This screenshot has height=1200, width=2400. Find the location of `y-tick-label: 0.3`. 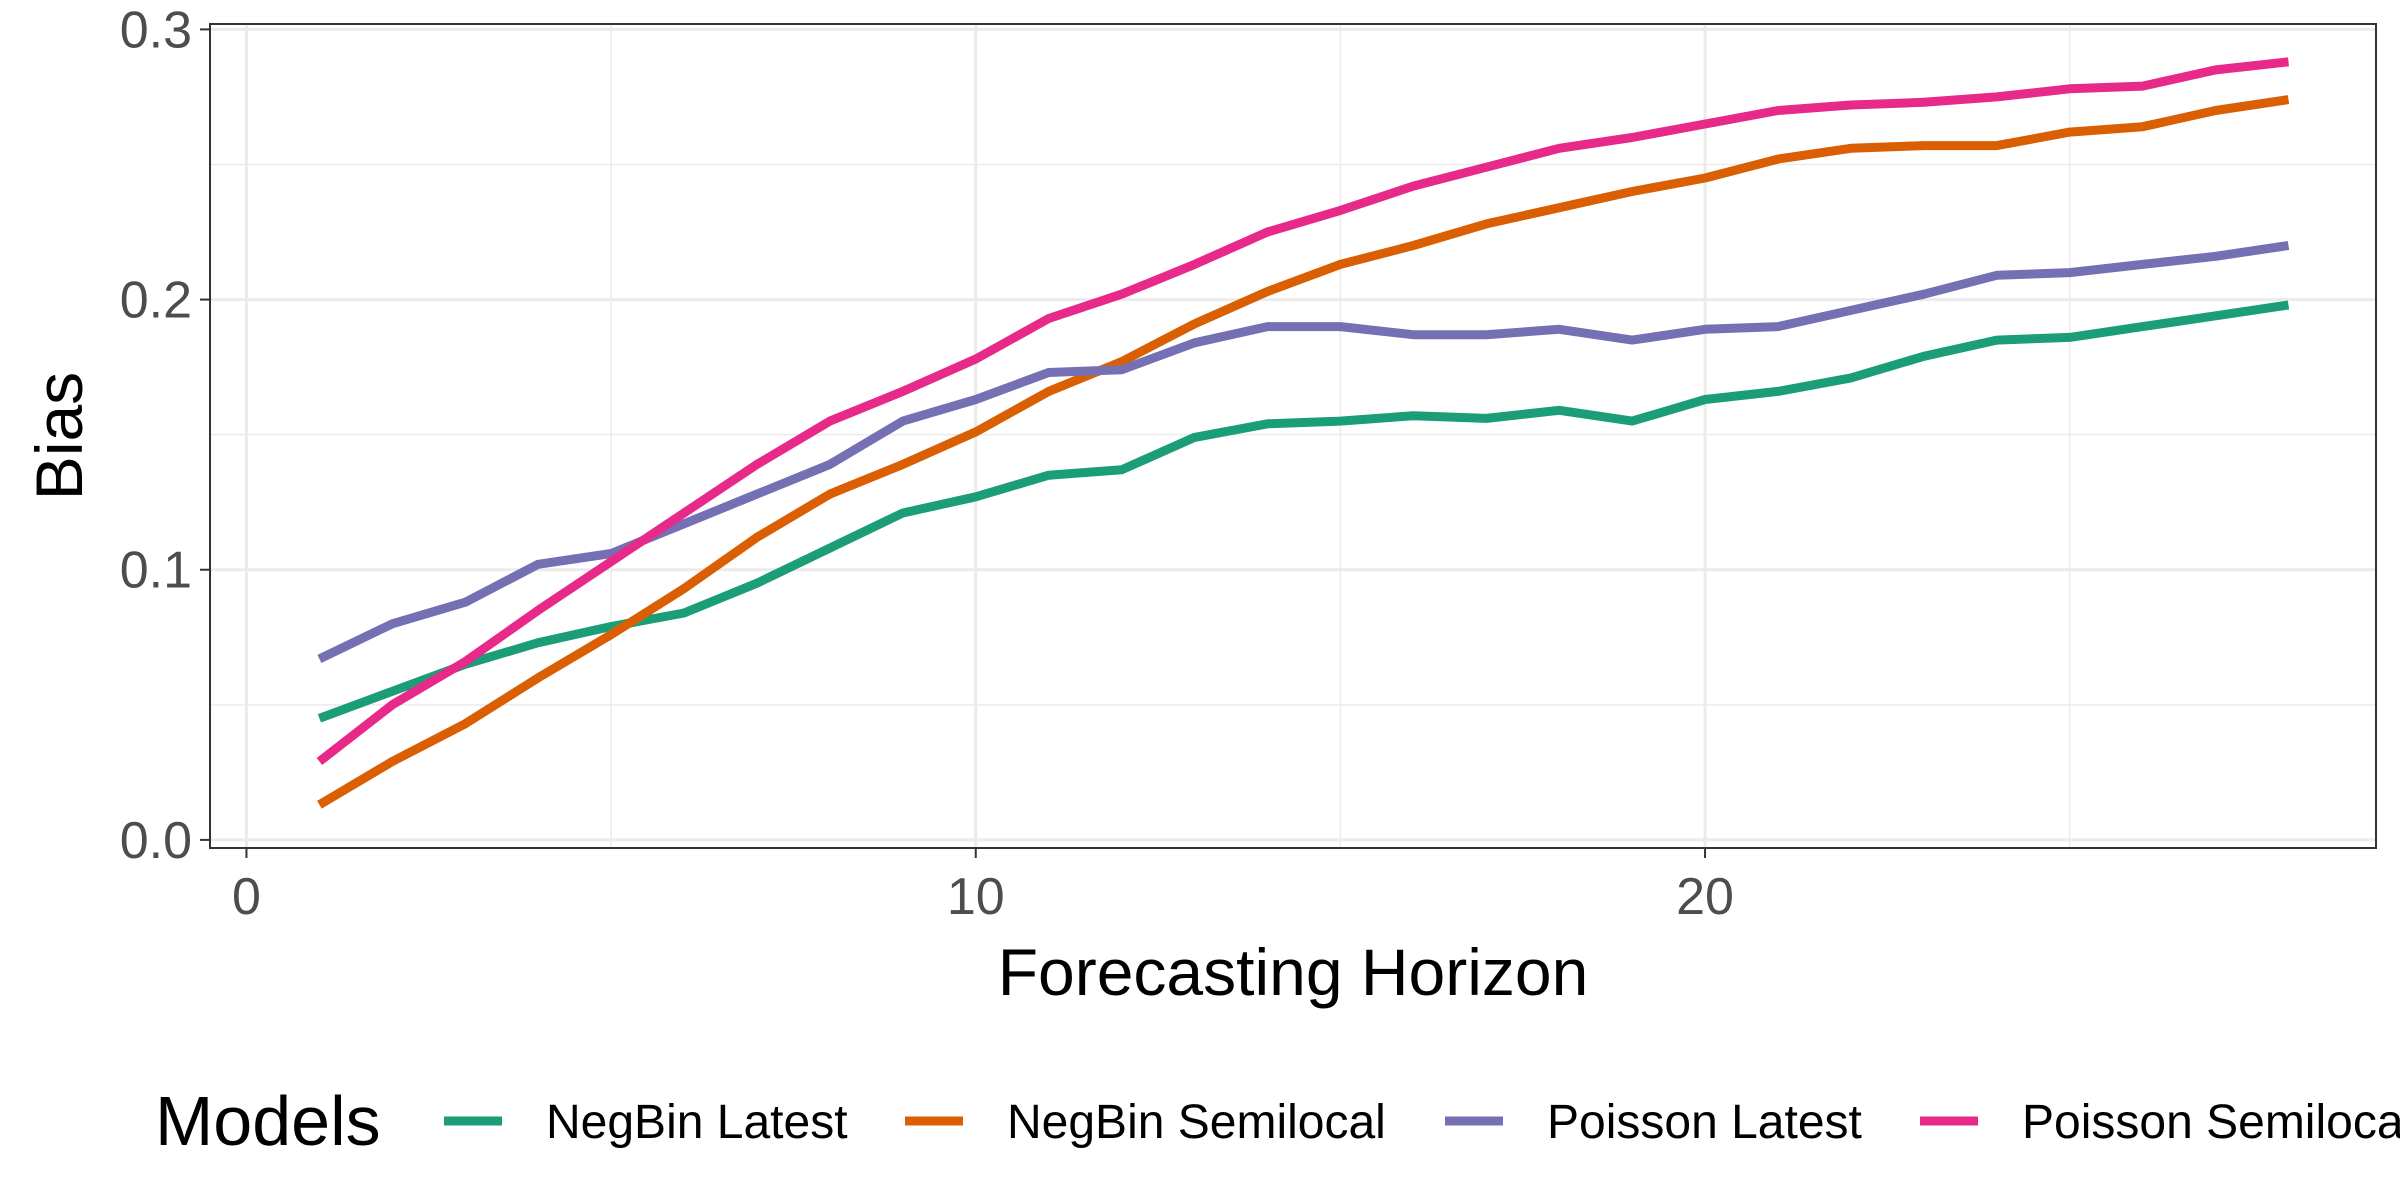

y-tick-label: 0.3 is located at coordinates (156, 30).